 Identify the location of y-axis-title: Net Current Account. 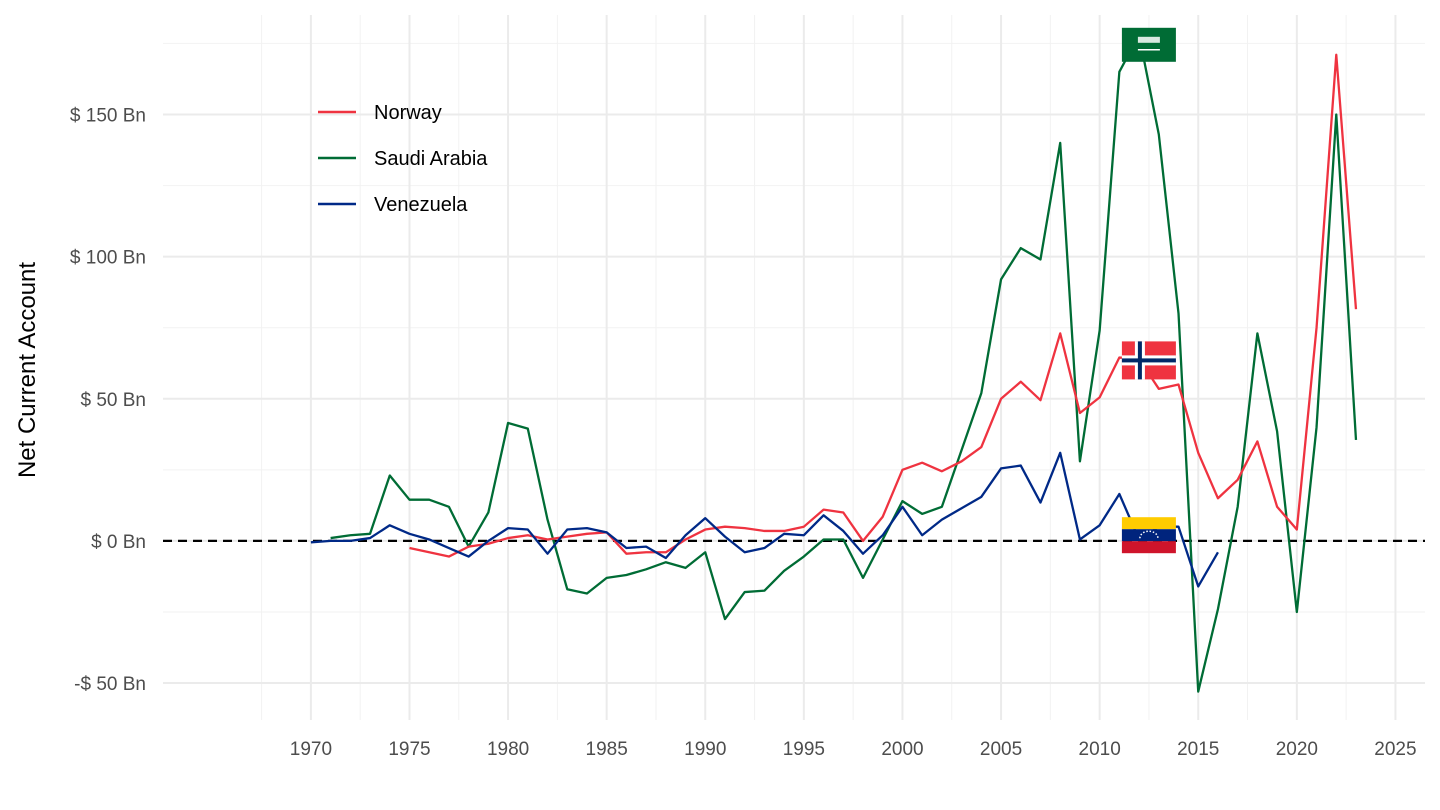
(27, 370).